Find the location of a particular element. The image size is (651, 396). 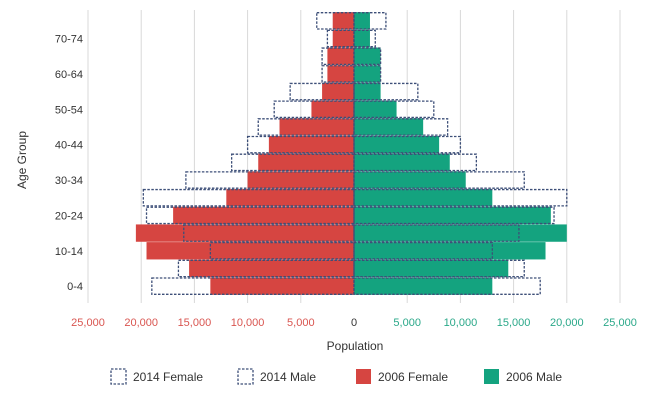

bar-2014-male-75+ is located at coordinates (370, 21).